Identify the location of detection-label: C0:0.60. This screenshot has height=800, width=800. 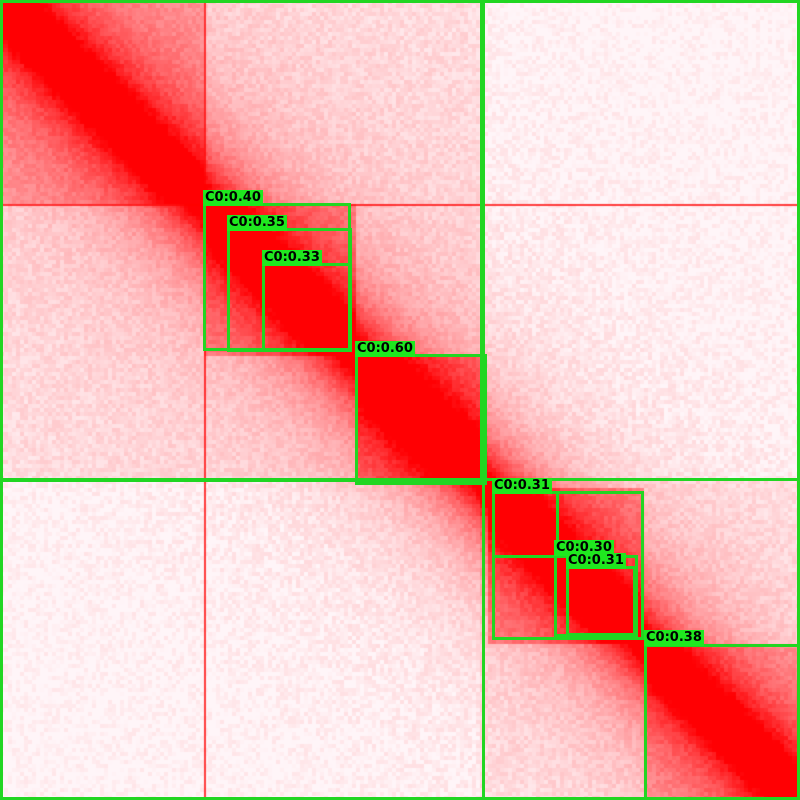
(385, 349).